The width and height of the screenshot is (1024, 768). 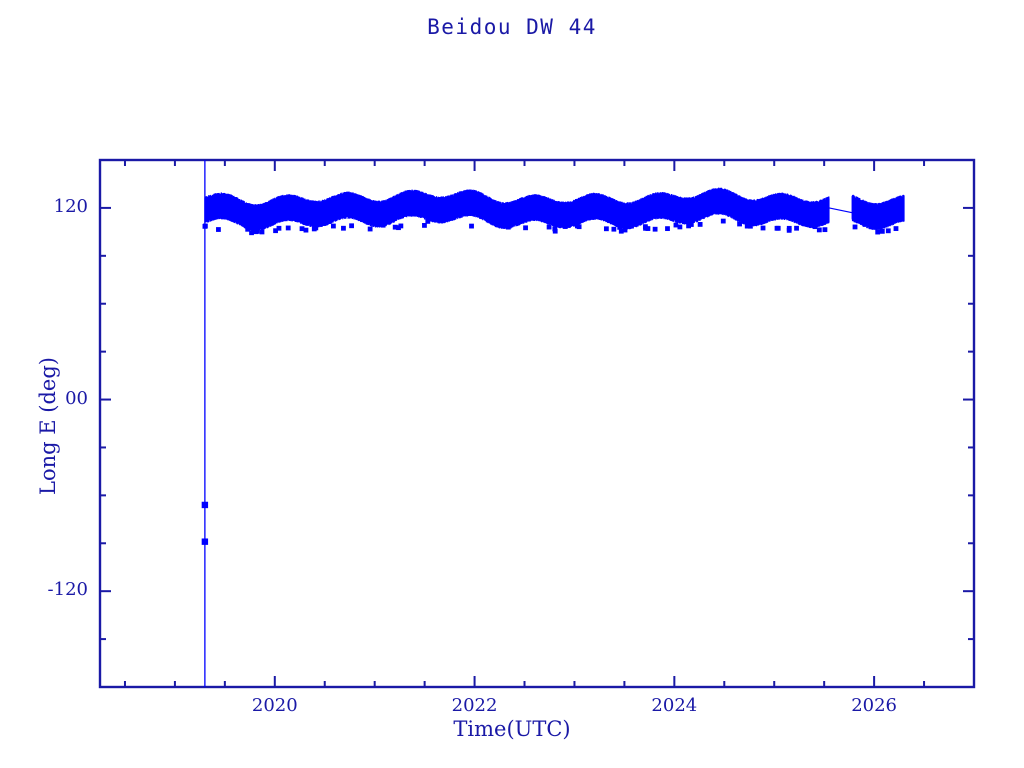 I want to click on x-tick-label: 2020, so click(x=274, y=705).